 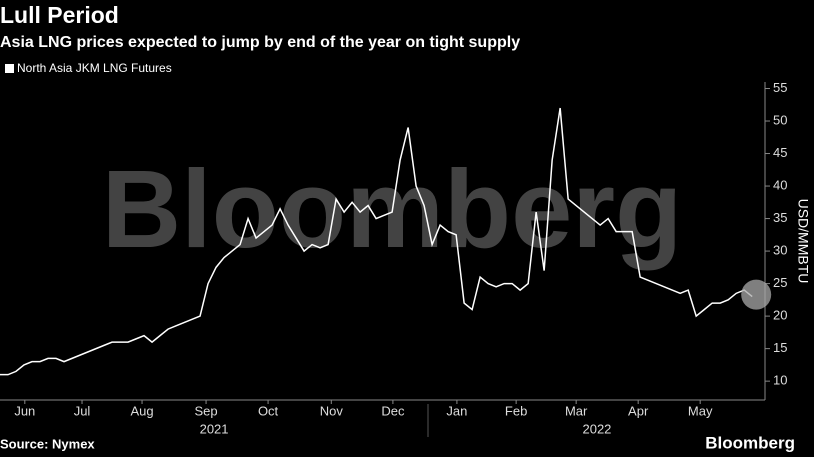 I want to click on y-tick-label: 50, so click(x=780, y=119).